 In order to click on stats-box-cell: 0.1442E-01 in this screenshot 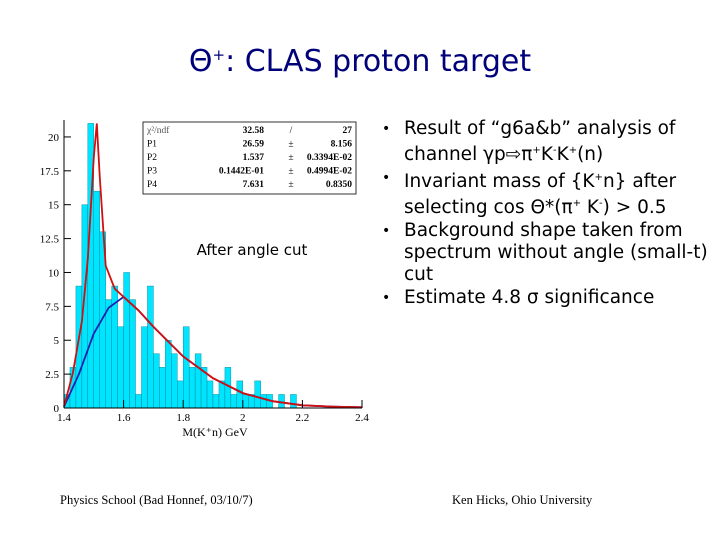, I will do `click(241, 172)`.